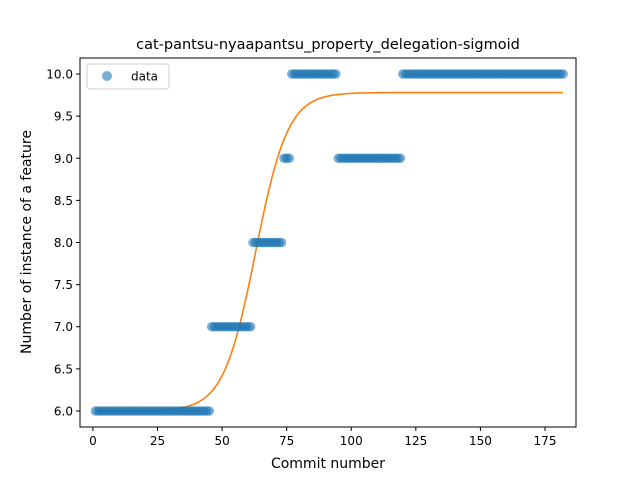  What do you see at coordinates (322, 437) in the screenshot?
I see `x-axis-ticks: 0 25 50 75 100 125 150 175` at bounding box center [322, 437].